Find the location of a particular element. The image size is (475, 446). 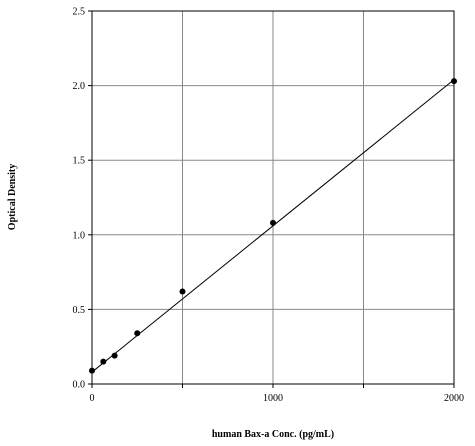

y-tick-label: 0.0 is located at coordinates (79, 385).